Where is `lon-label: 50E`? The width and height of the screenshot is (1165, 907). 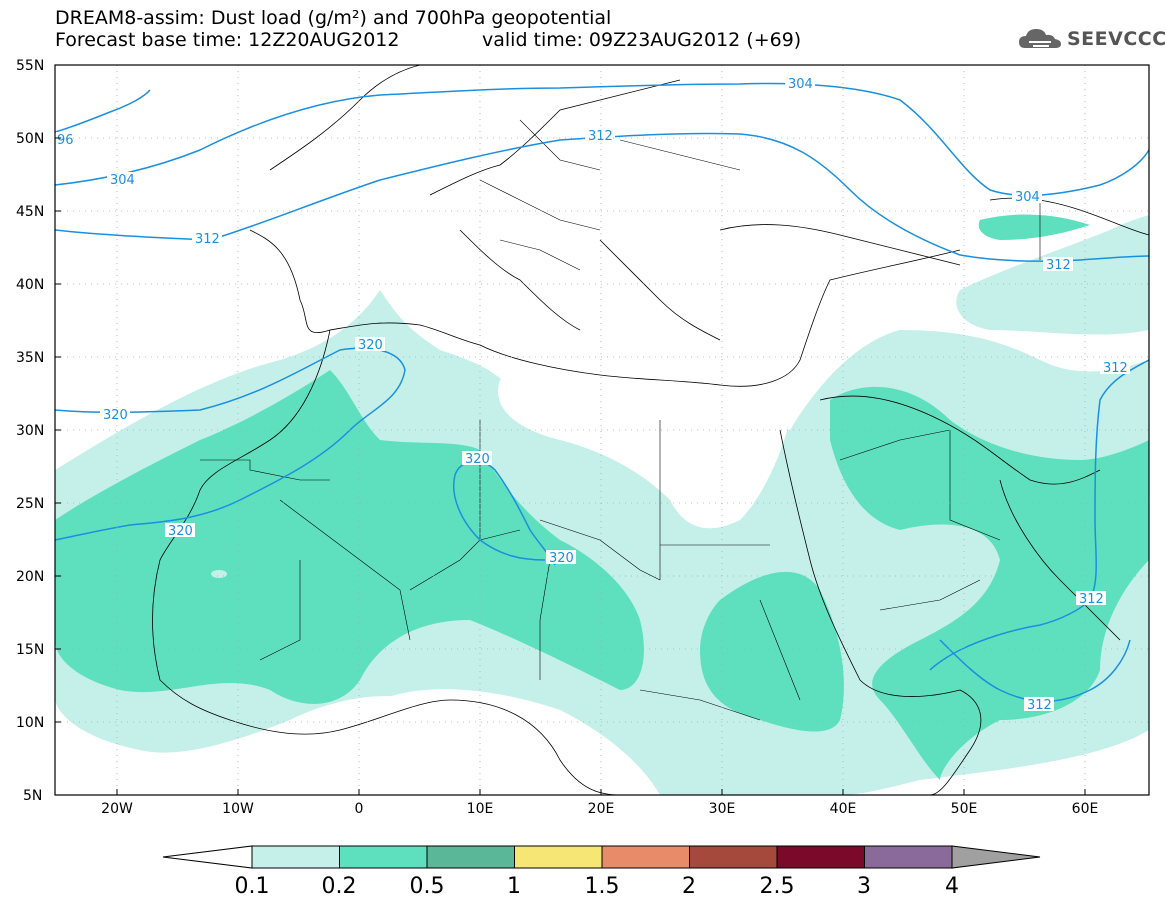
lon-label: 50E is located at coordinates (964, 809).